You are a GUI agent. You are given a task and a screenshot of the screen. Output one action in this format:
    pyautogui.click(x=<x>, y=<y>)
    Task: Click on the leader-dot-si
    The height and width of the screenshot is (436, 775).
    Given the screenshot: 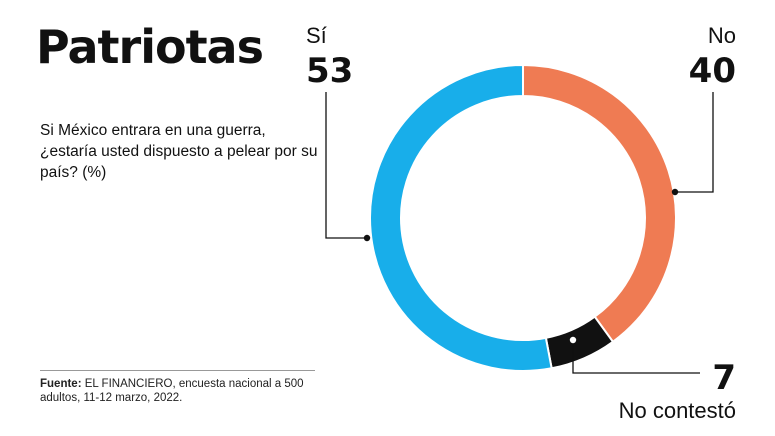 What is the action you would take?
    pyautogui.click(x=367, y=238)
    